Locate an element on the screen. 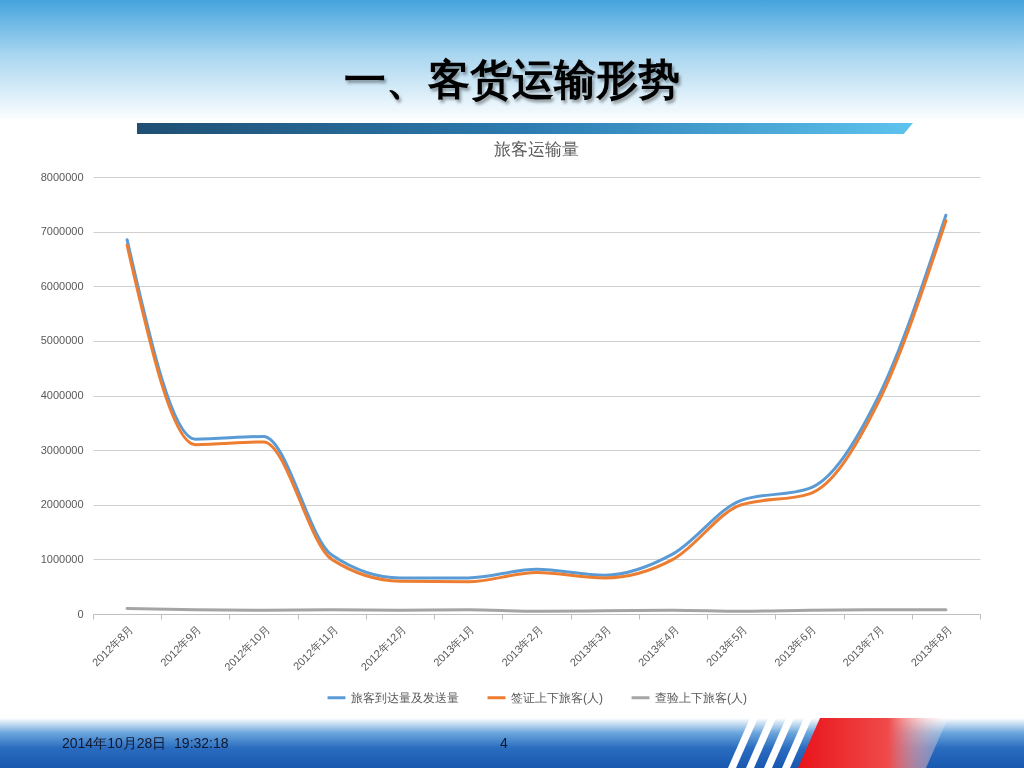  text: 4 is located at coordinates (504, 743).